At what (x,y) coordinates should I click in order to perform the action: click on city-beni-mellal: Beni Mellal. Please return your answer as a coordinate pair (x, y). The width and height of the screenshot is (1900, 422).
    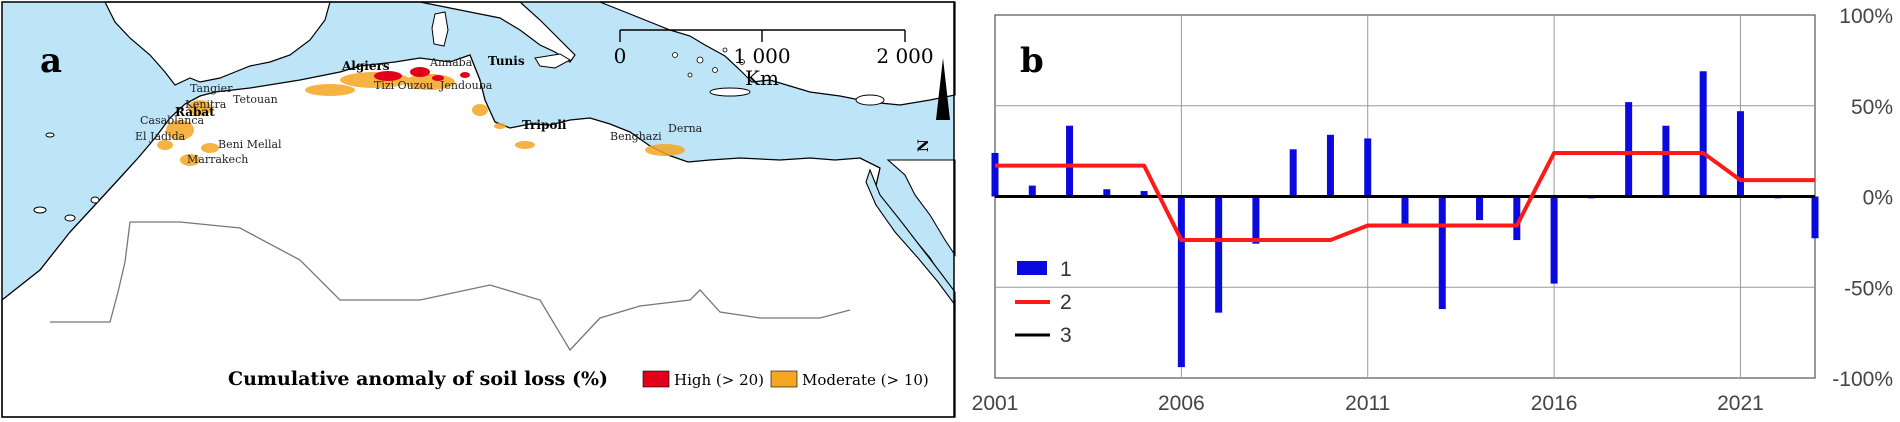
    Looking at the image, I should click on (250, 144).